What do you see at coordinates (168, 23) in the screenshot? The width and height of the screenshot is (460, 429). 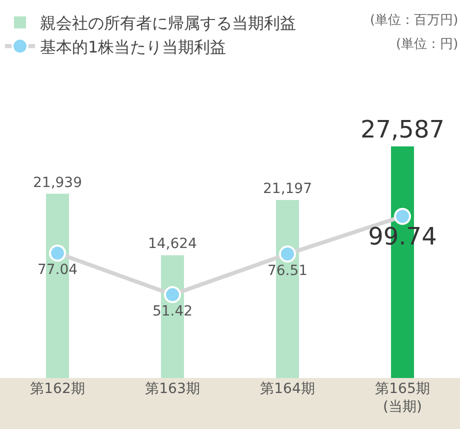 I see `legend-label: 親会社の所有者に帰属する当期利益` at bounding box center [168, 23].